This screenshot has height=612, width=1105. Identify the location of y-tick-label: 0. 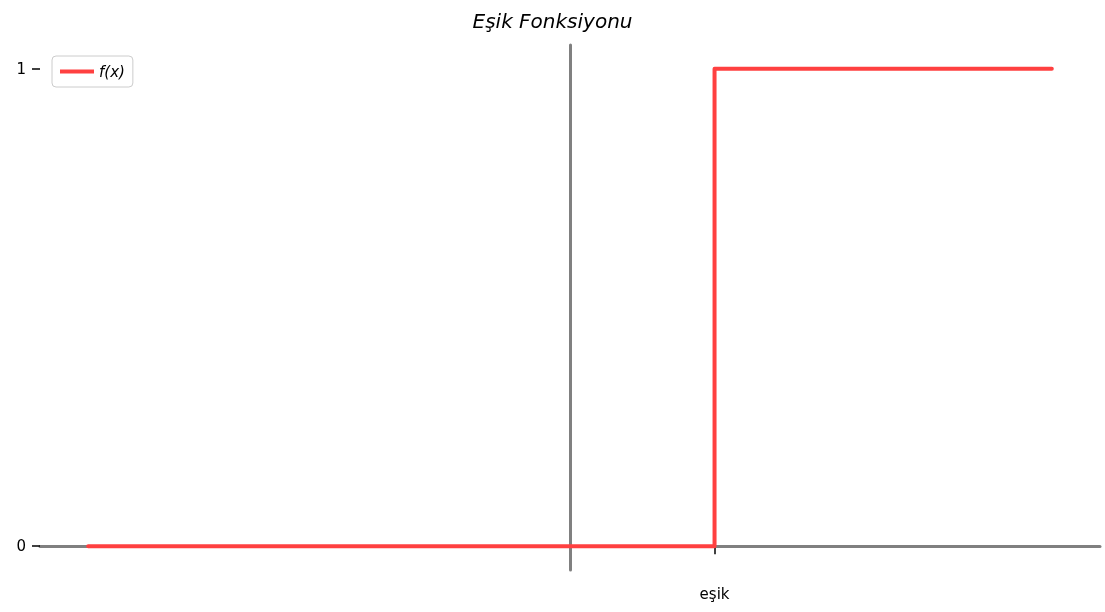
(21, 546).